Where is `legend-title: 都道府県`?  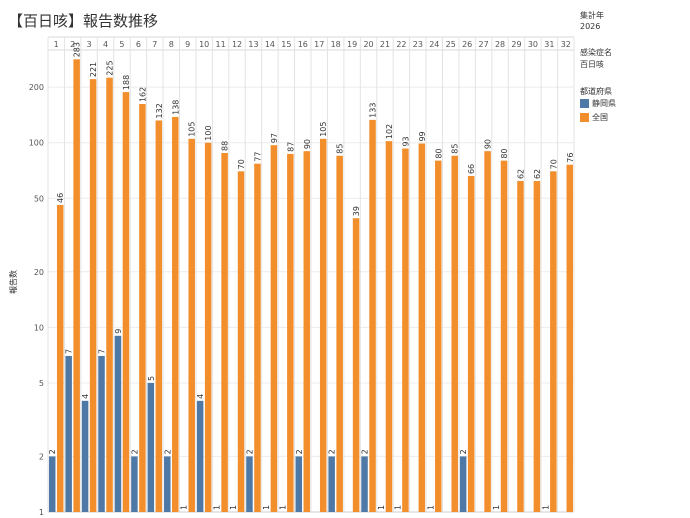
legend-title: 都道府県 is located at coordinates (596, 91).